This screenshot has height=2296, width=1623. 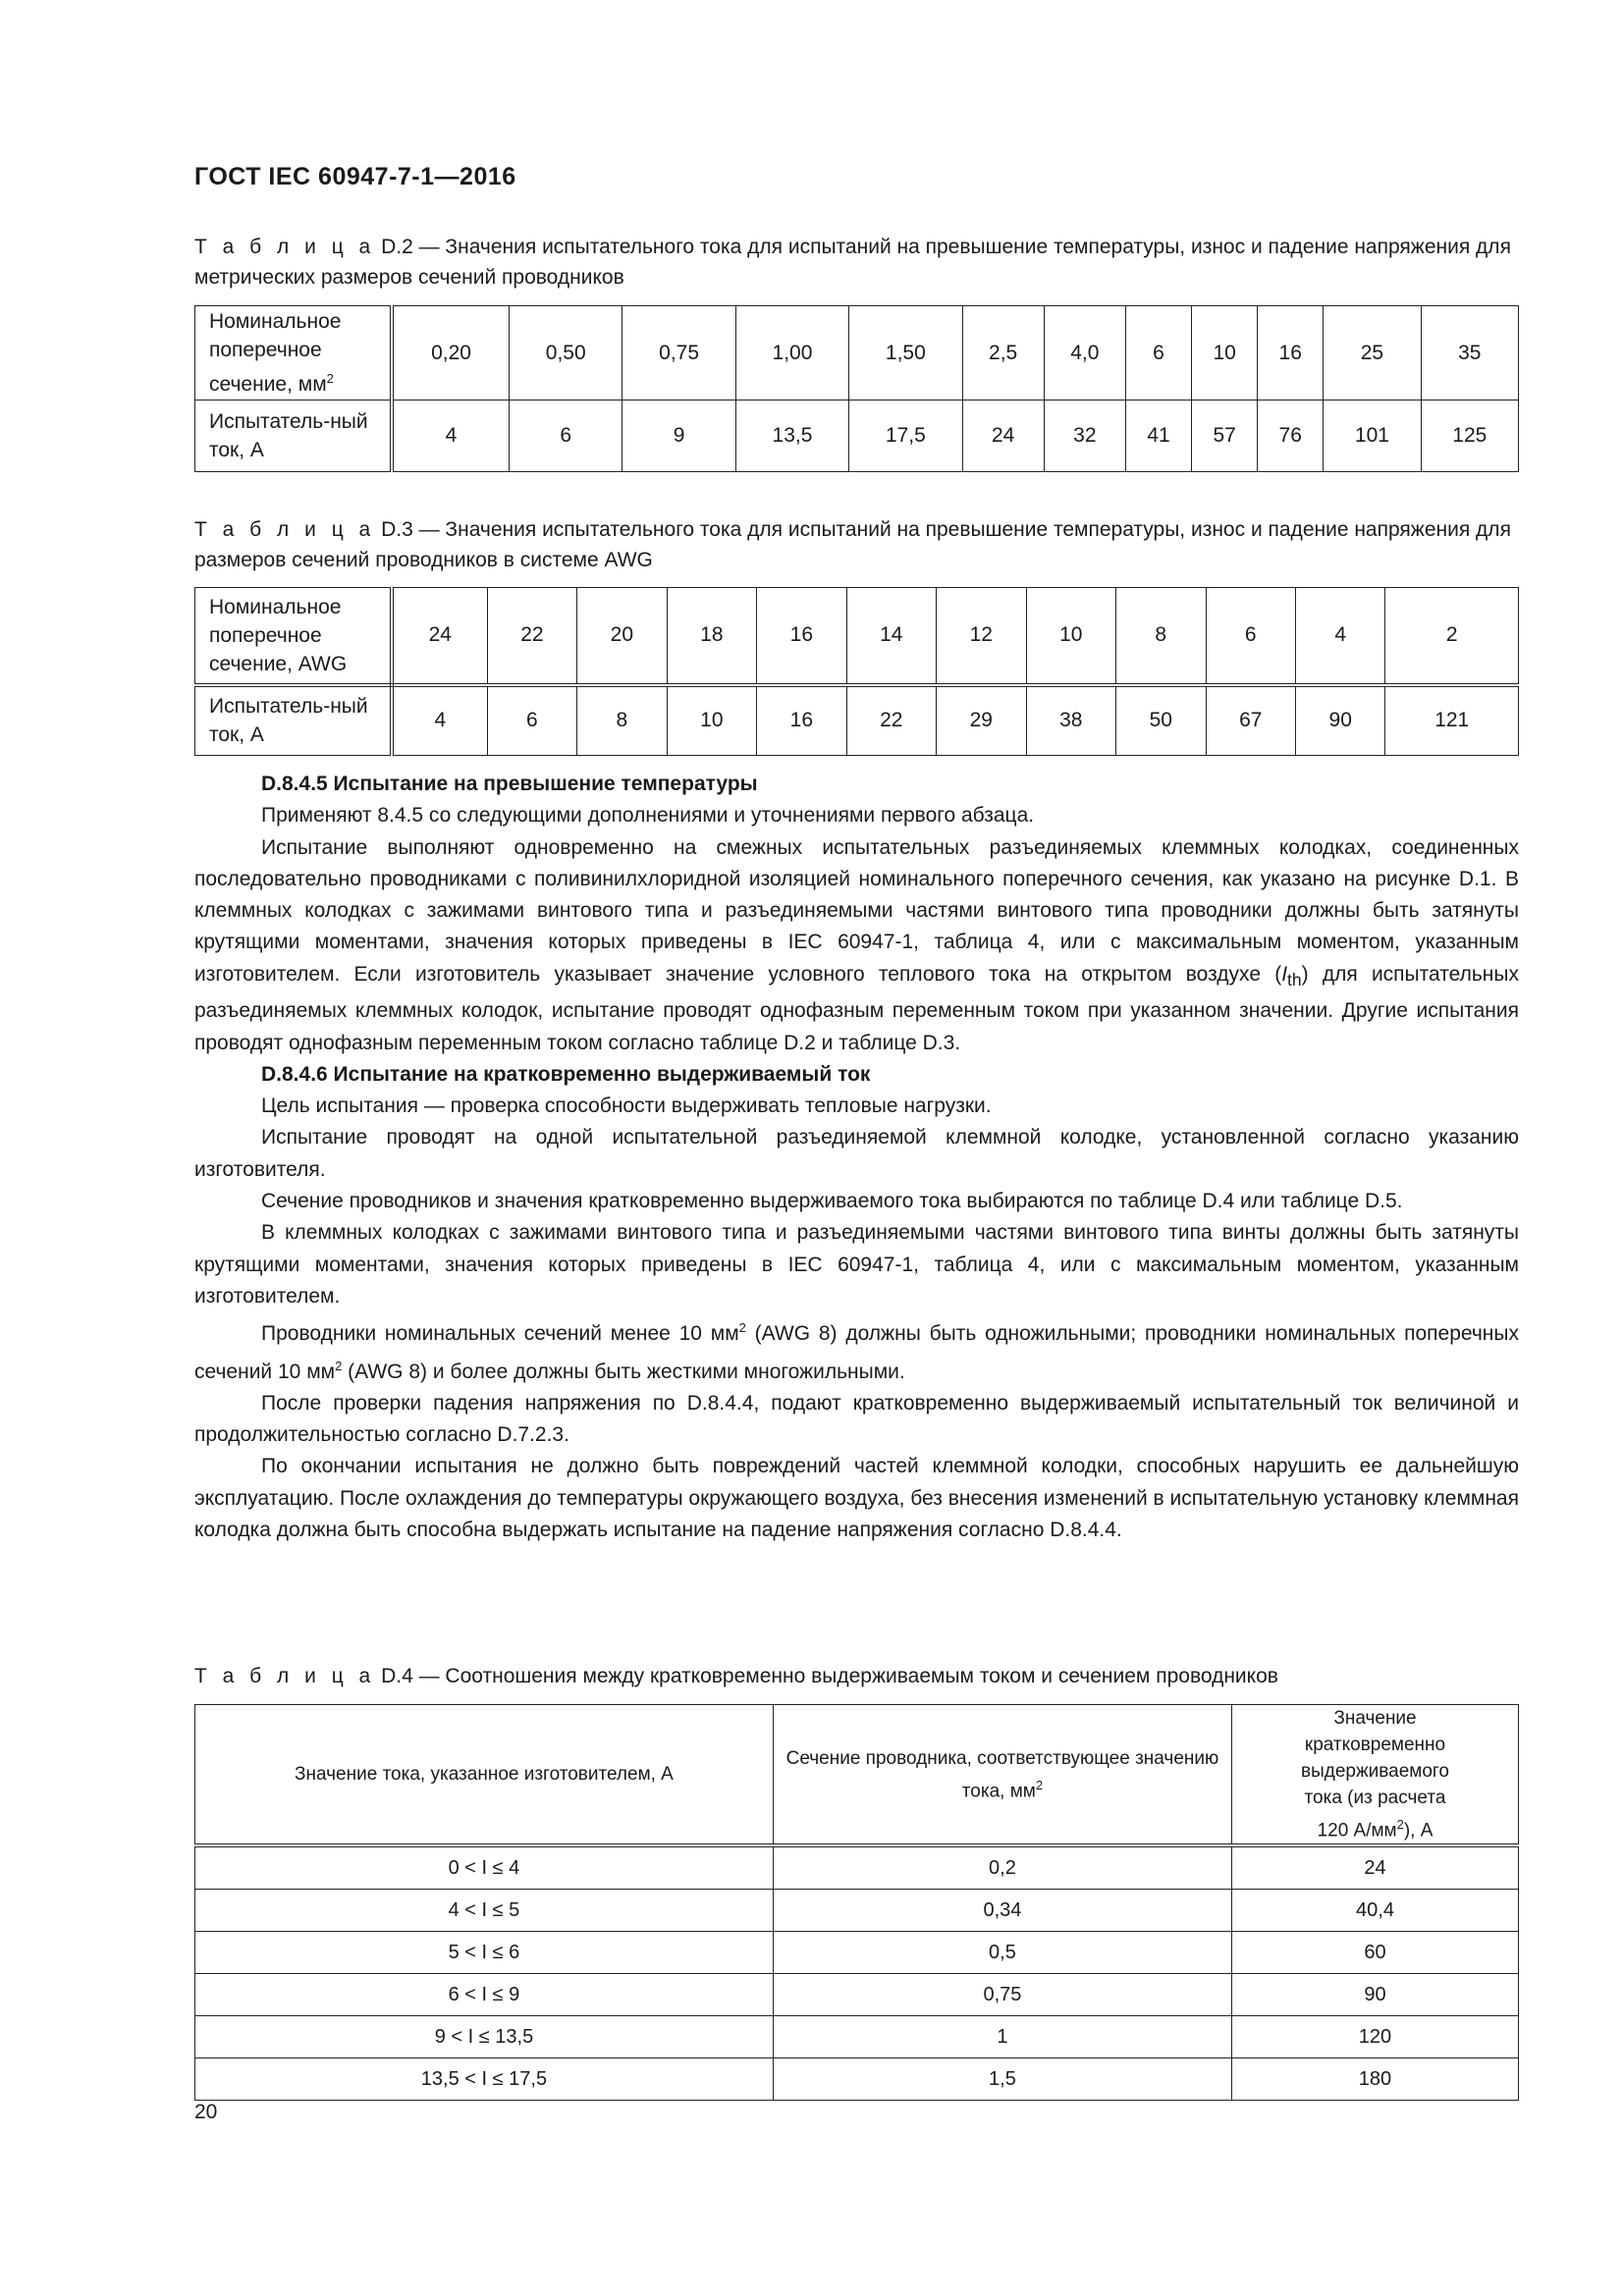 What do you see at coordinates (679, 436) in the screenshot?
I see `table-cell: 9` at bounding box center [679, 436].